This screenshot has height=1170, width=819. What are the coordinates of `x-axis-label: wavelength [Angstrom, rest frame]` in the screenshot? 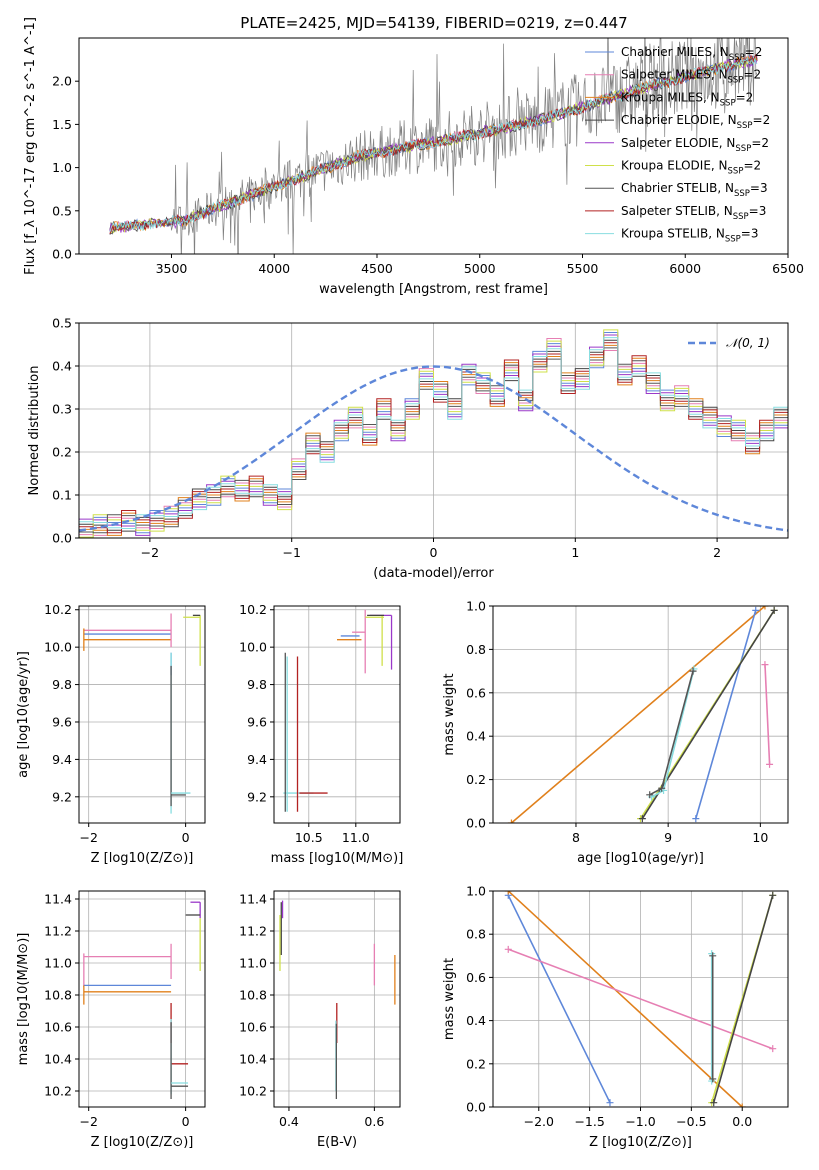 It's located at (433, 289).